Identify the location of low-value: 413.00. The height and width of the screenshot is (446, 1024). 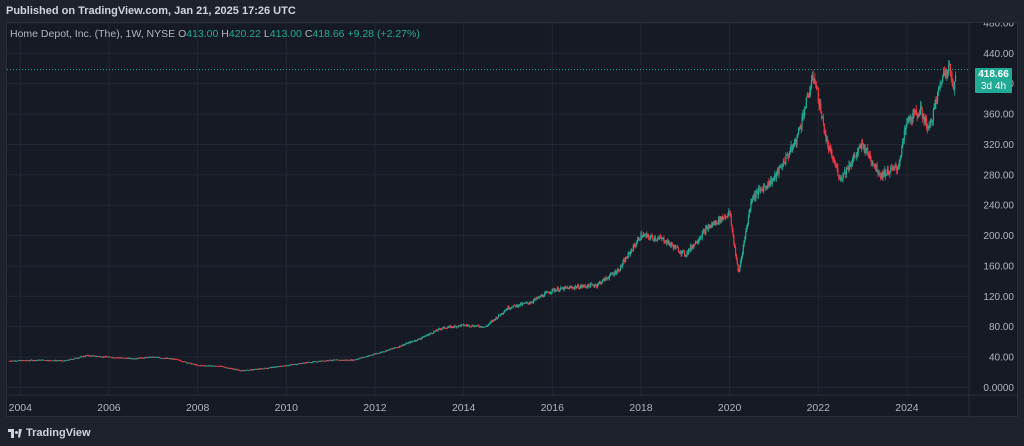
(285, 34).